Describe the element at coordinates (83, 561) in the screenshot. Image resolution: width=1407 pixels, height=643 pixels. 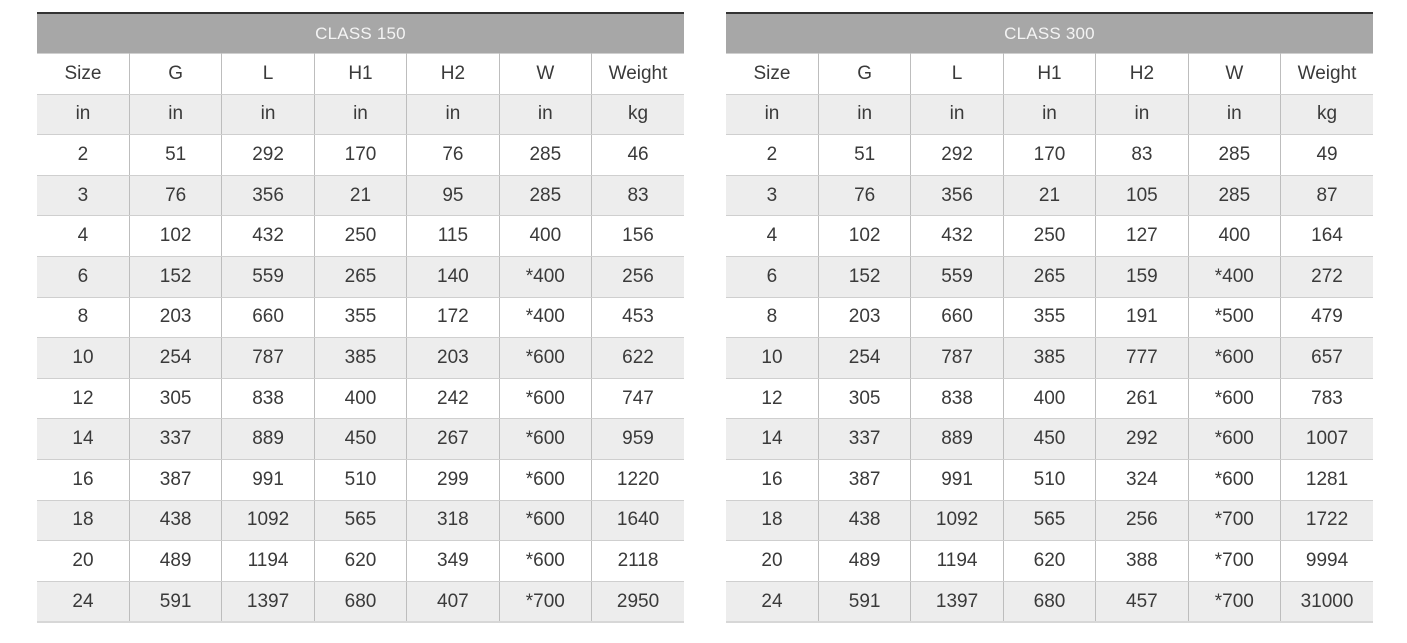
I see `table-cell: 20` at that location.